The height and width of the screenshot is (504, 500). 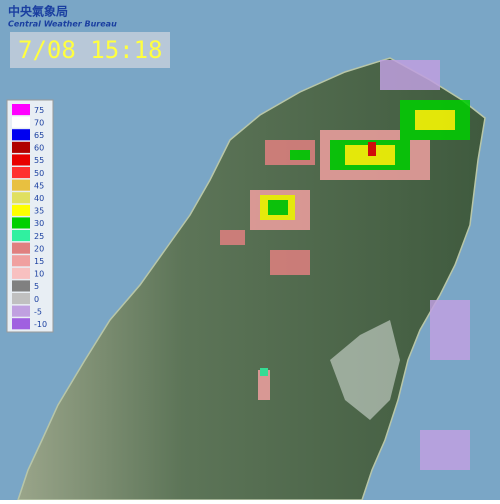 What do you see at coordinates (62, 24) in the screenshot?
I see `agency-name-en: Central Weather Bureau` at bounding box center [62, 24].